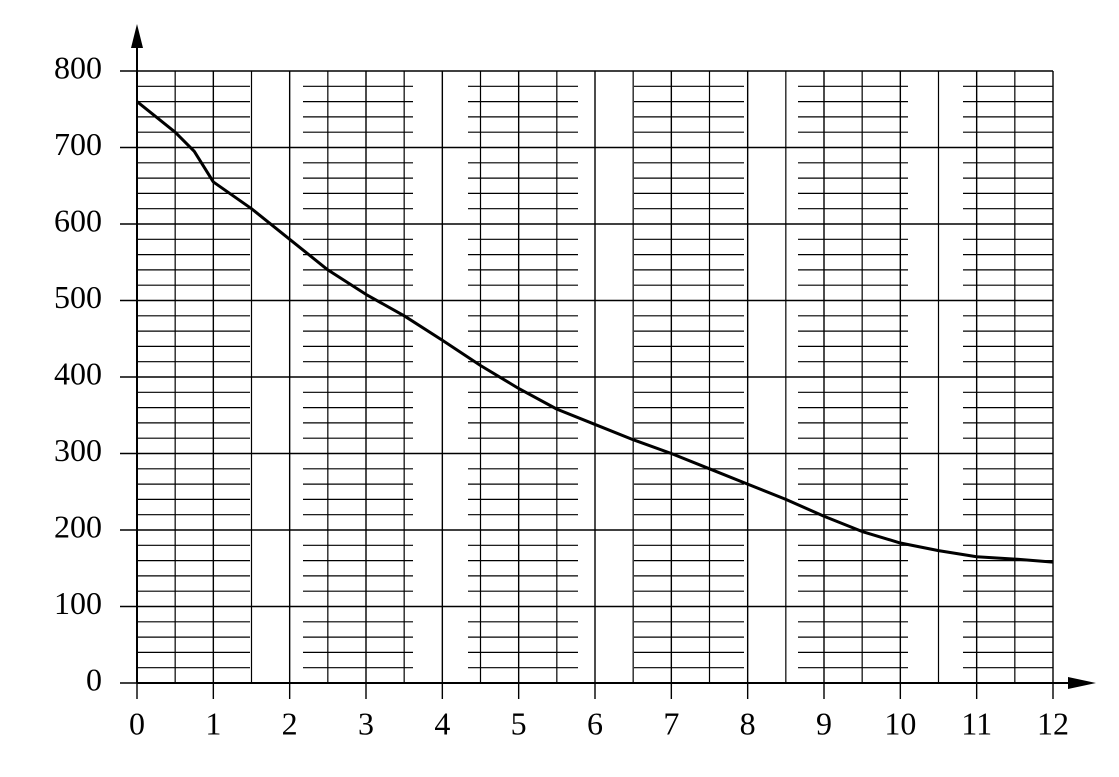 This screenshot has width=1119, height=777. I want to click on y-tick-label: 200, so click(78, 526).